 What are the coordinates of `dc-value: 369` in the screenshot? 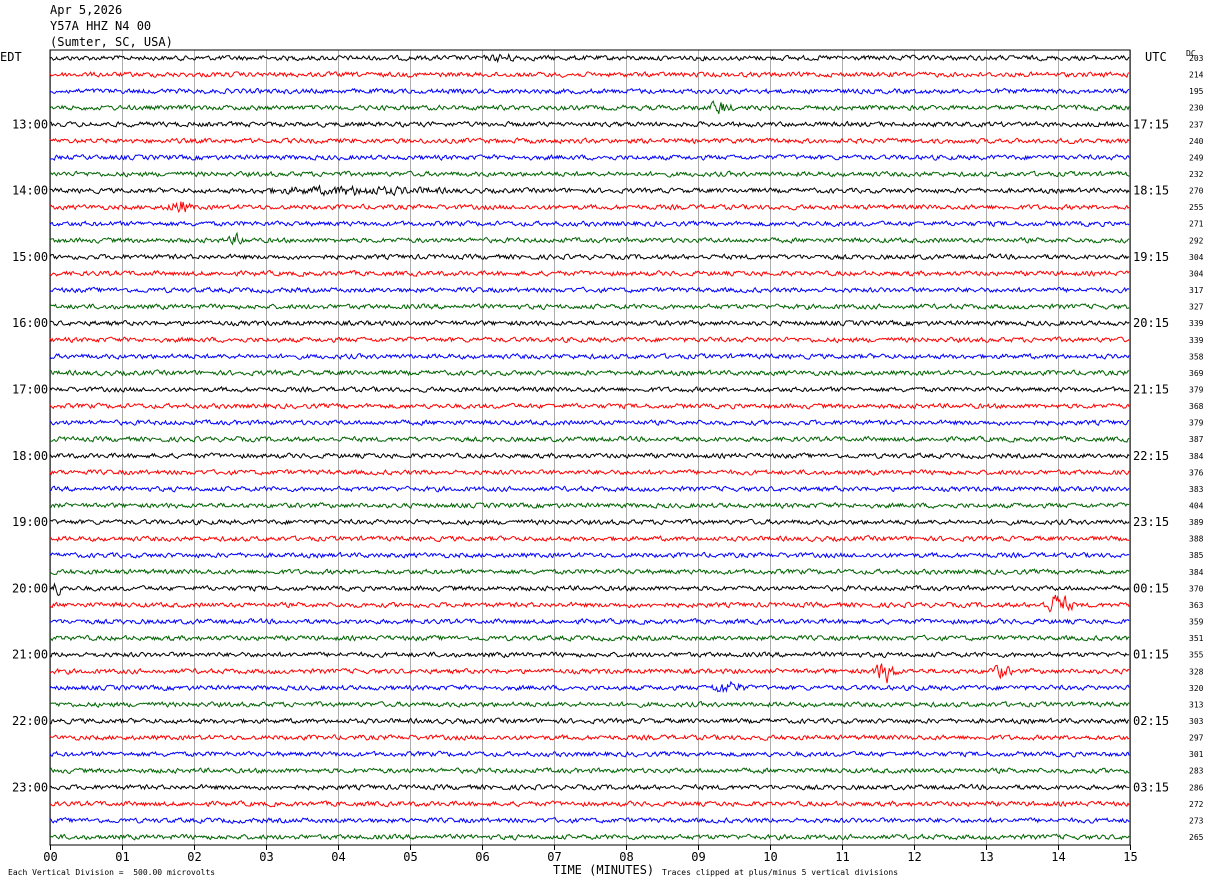 It's located at (1196, 373).